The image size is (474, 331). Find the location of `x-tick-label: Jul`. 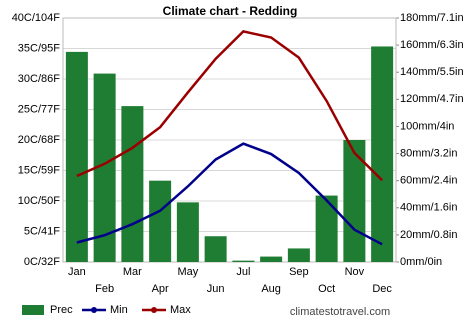

x-tick-label: Jul is located at coordinates (243, 272).